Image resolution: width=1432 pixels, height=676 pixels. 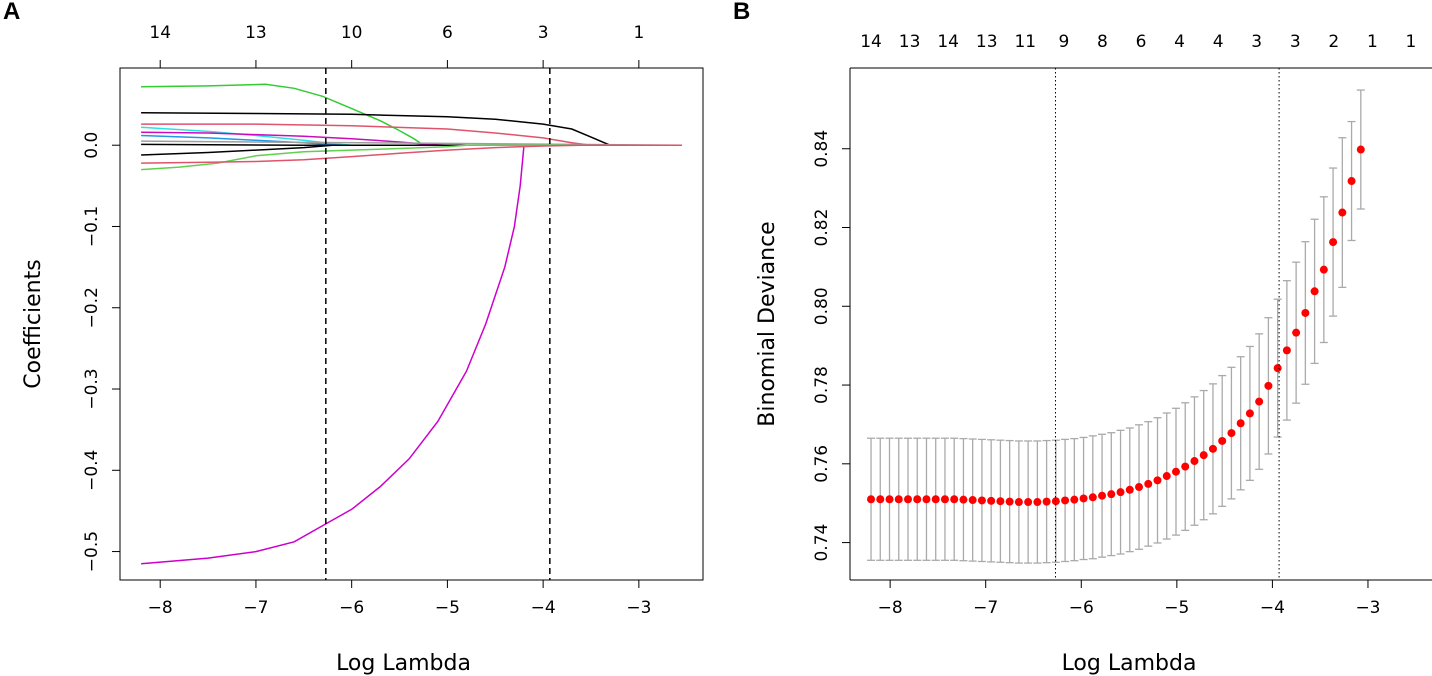 I want to click on top-axis-label: 9, so click(x=1063, y=42).